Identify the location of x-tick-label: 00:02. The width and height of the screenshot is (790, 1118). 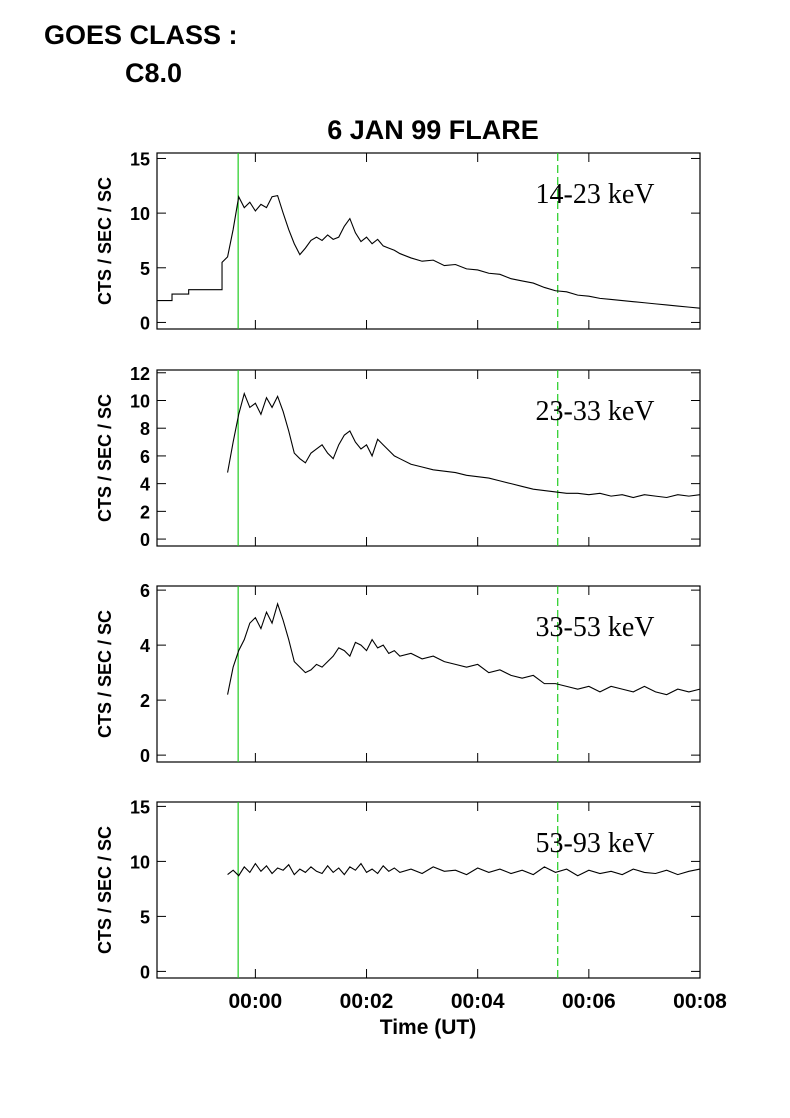
(367, 1001).